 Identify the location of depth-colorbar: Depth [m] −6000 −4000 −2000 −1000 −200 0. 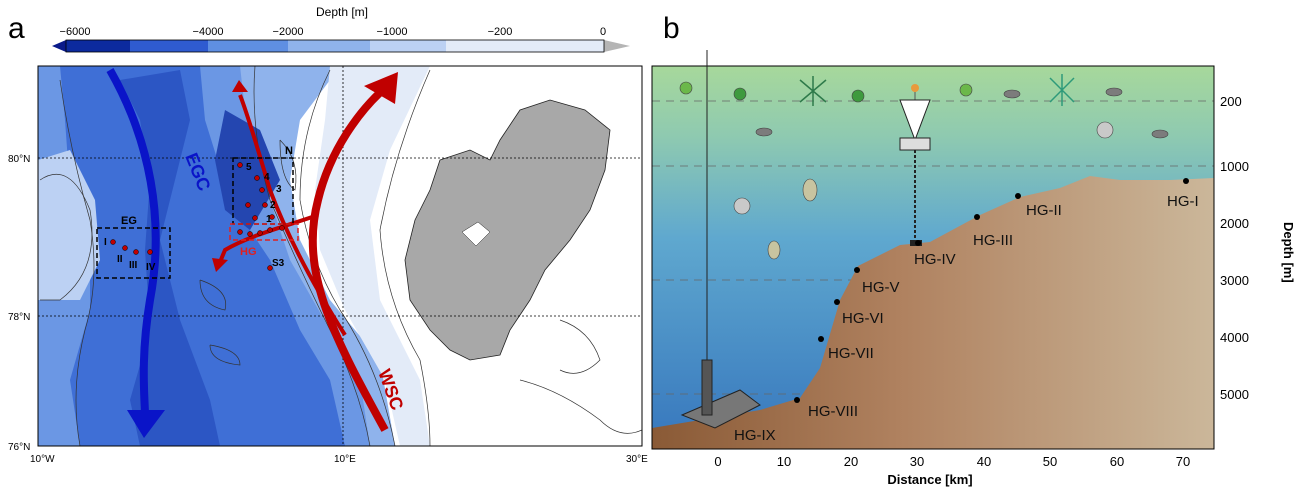
(341, 29).